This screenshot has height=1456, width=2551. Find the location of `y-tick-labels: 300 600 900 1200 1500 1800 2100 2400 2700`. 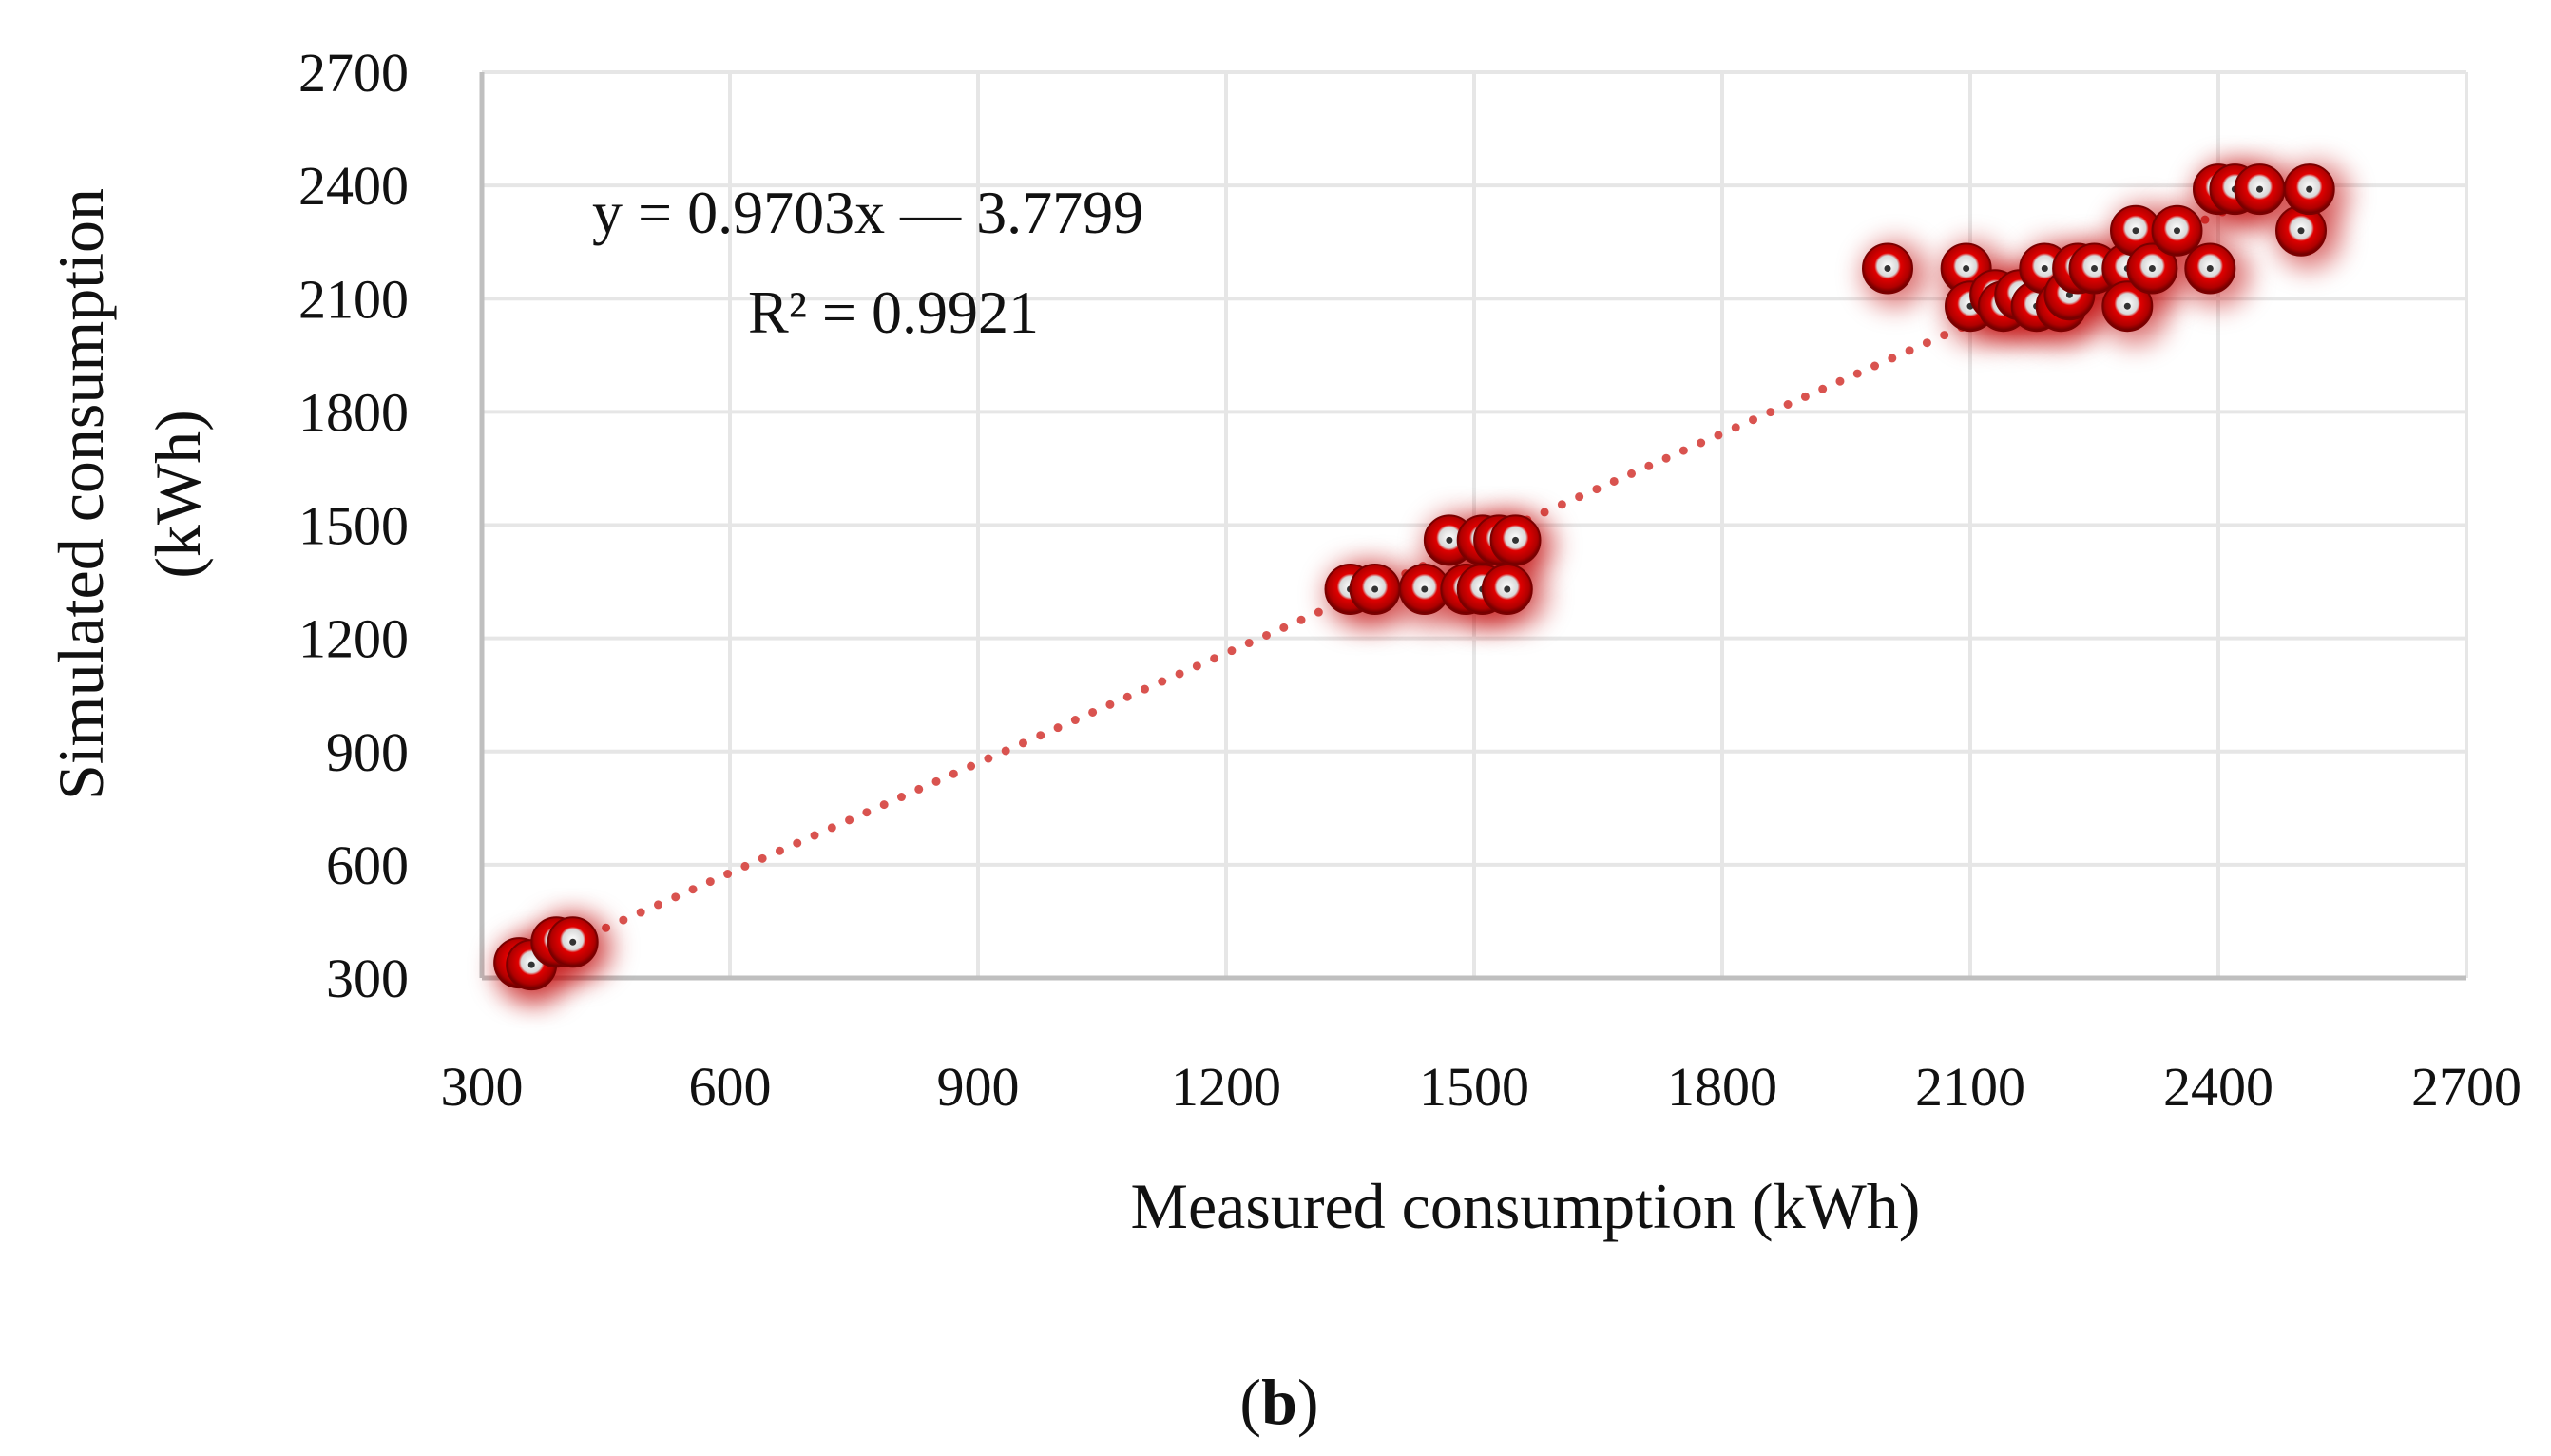

y-tick-labels: 300 600 900 1200 1500 1800 2100 2400 2700 is located at coordinates (353, 525).